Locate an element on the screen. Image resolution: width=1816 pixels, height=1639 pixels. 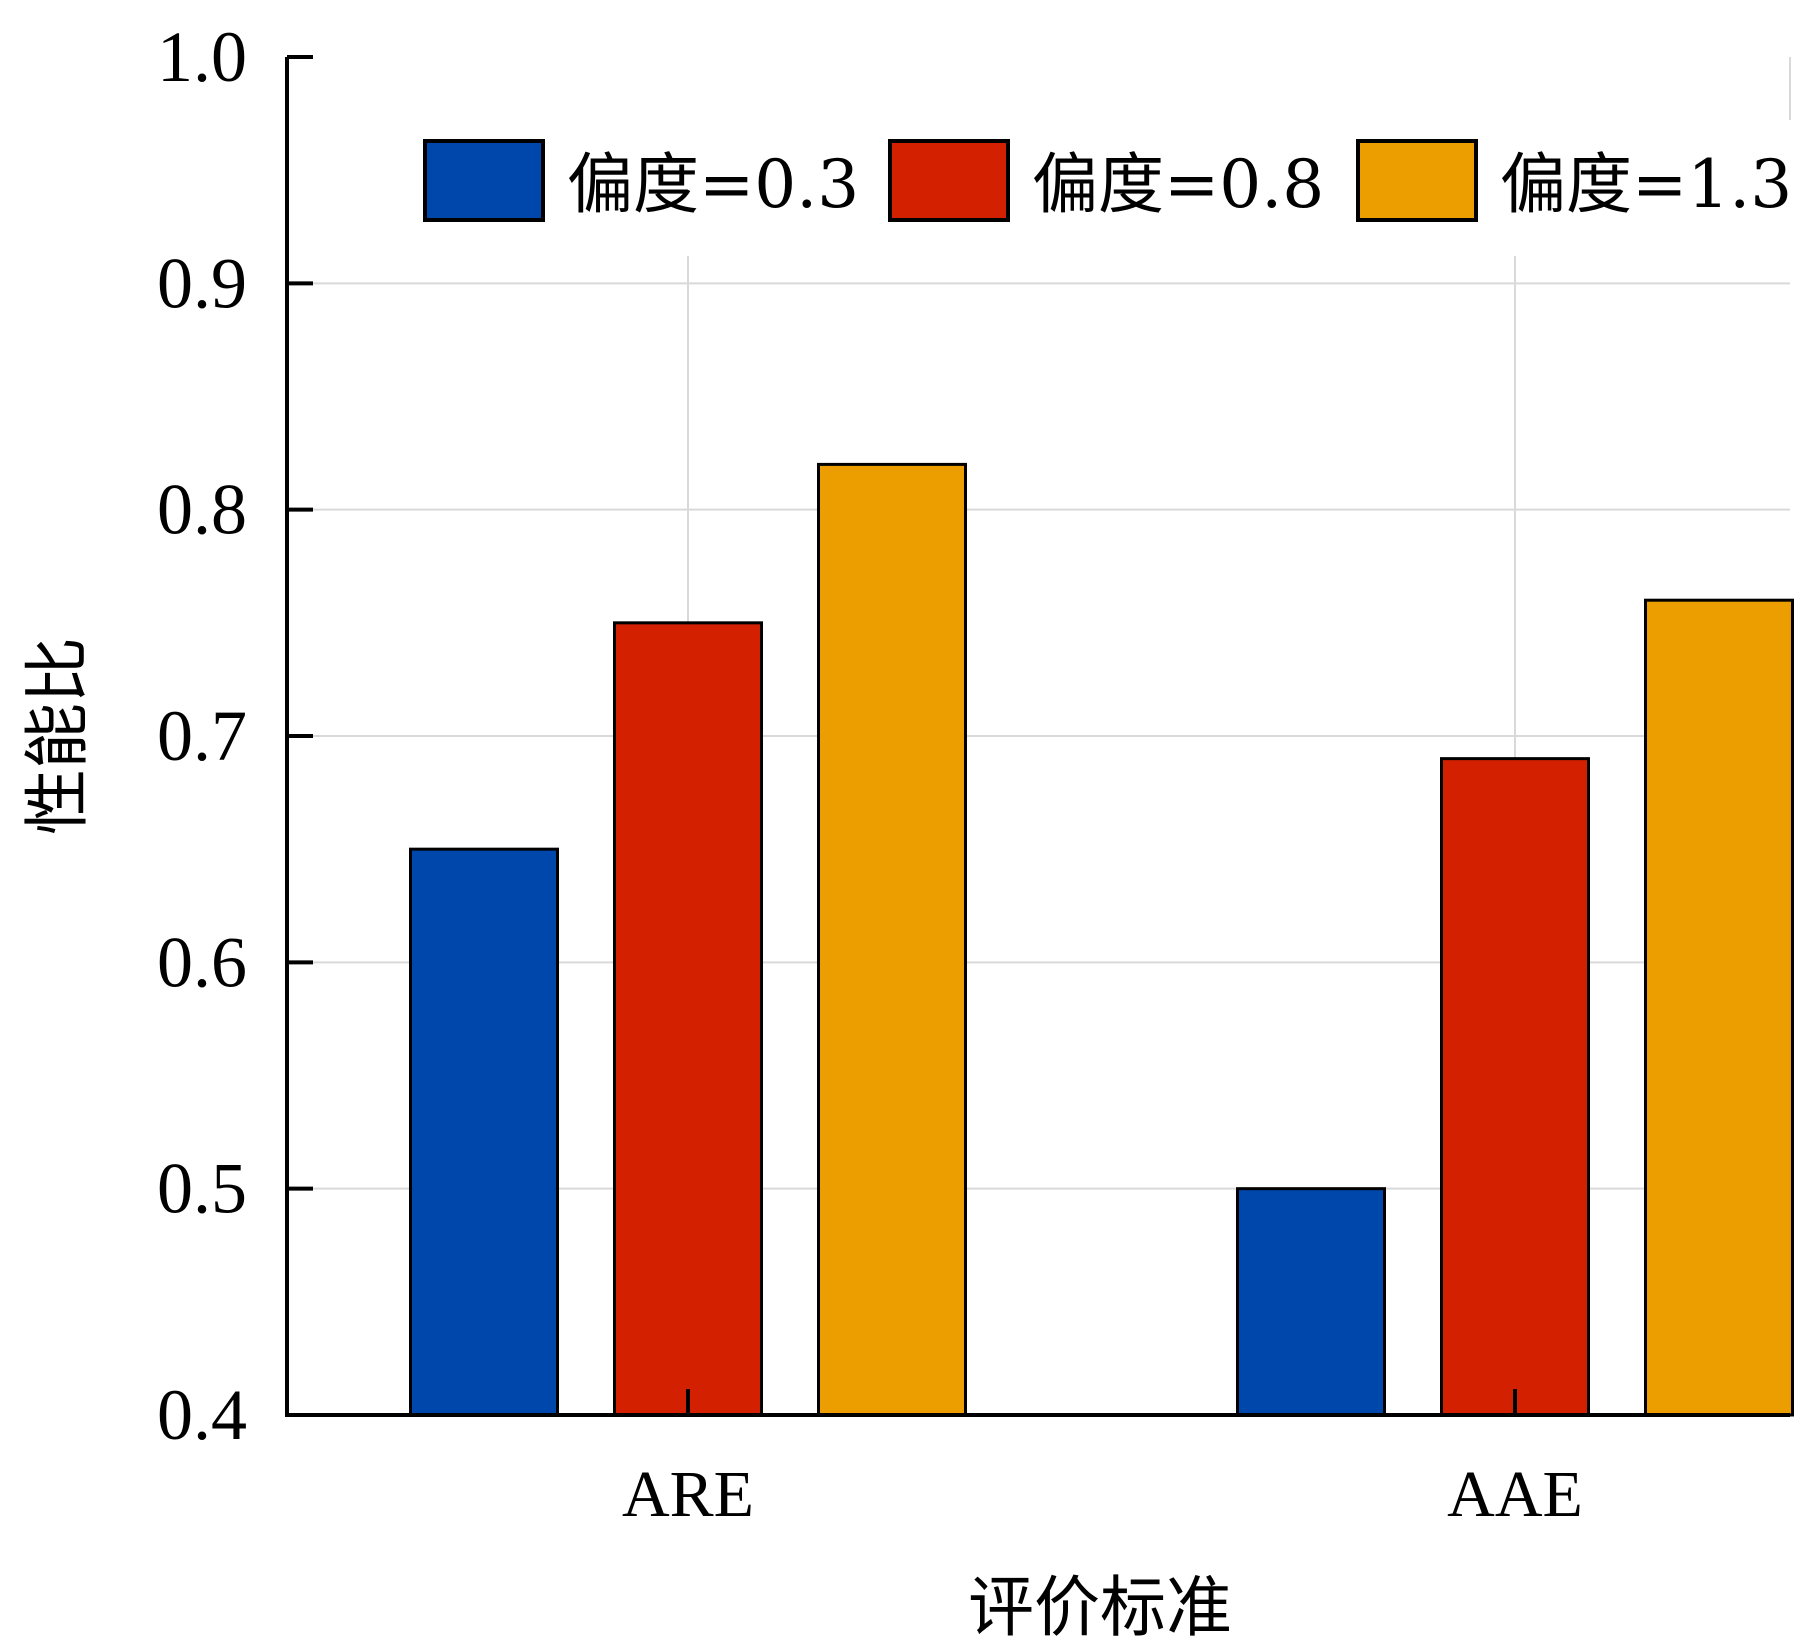
x-tick-label: AAE is located at coordinates (1515, 1494).